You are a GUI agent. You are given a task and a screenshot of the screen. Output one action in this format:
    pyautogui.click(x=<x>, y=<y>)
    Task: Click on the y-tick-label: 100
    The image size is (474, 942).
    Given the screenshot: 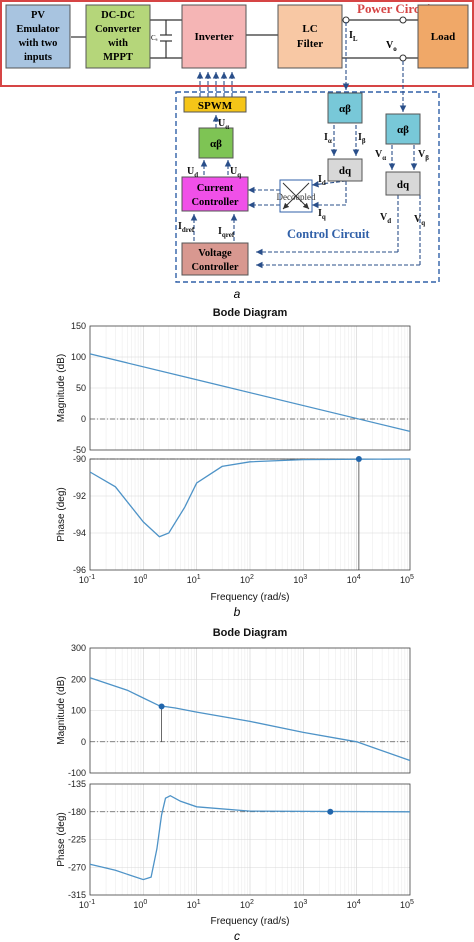 What is the action you would take?
    pyautogui.click(x=78, y=357)
    